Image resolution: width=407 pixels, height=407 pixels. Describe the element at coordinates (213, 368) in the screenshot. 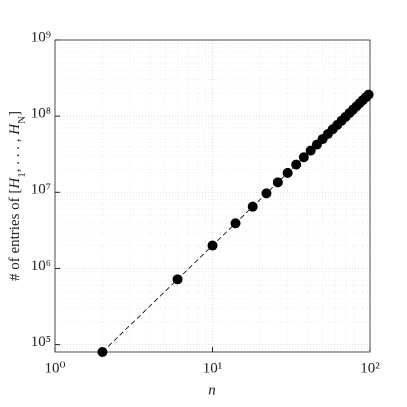

I see `x-tick-label: 10¹` at that location.